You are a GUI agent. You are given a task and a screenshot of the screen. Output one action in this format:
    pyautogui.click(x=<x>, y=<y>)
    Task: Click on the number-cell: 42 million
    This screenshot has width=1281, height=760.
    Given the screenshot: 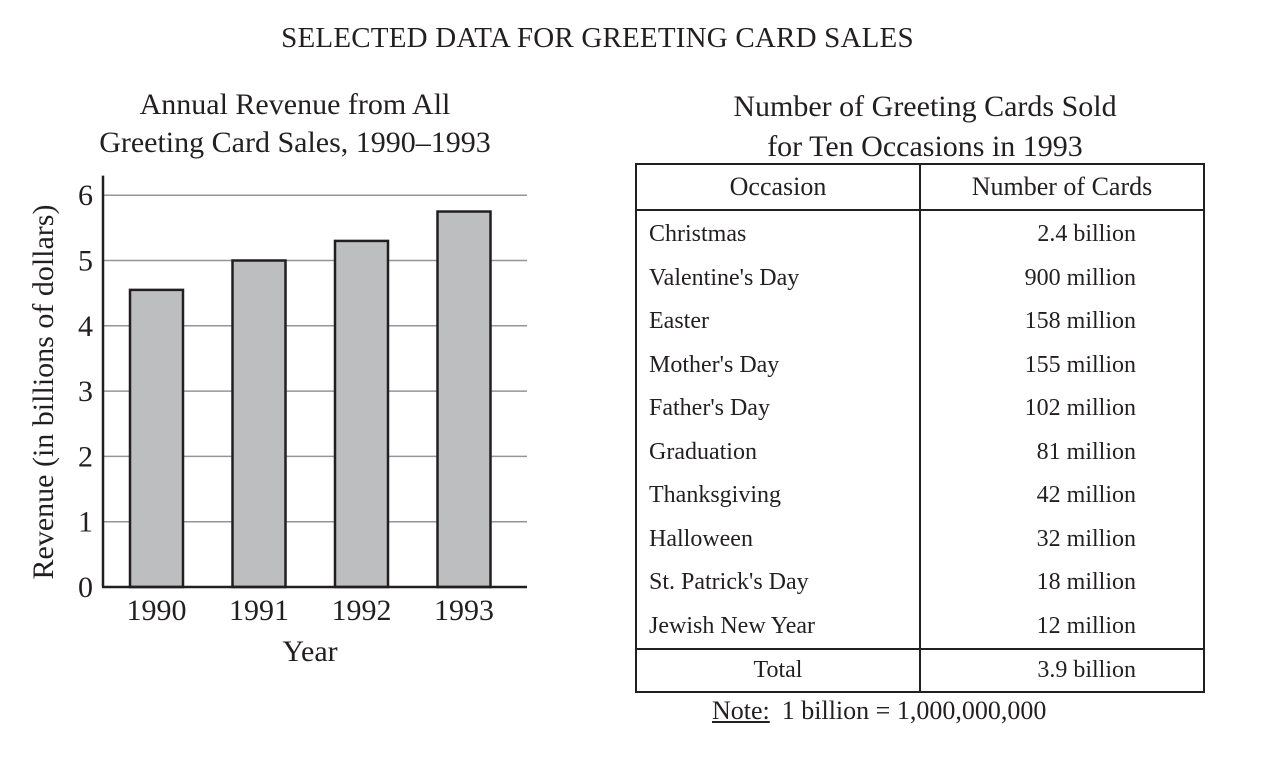 What is the action you would take?
    pyautogui.click(x=1086, y=495)
    